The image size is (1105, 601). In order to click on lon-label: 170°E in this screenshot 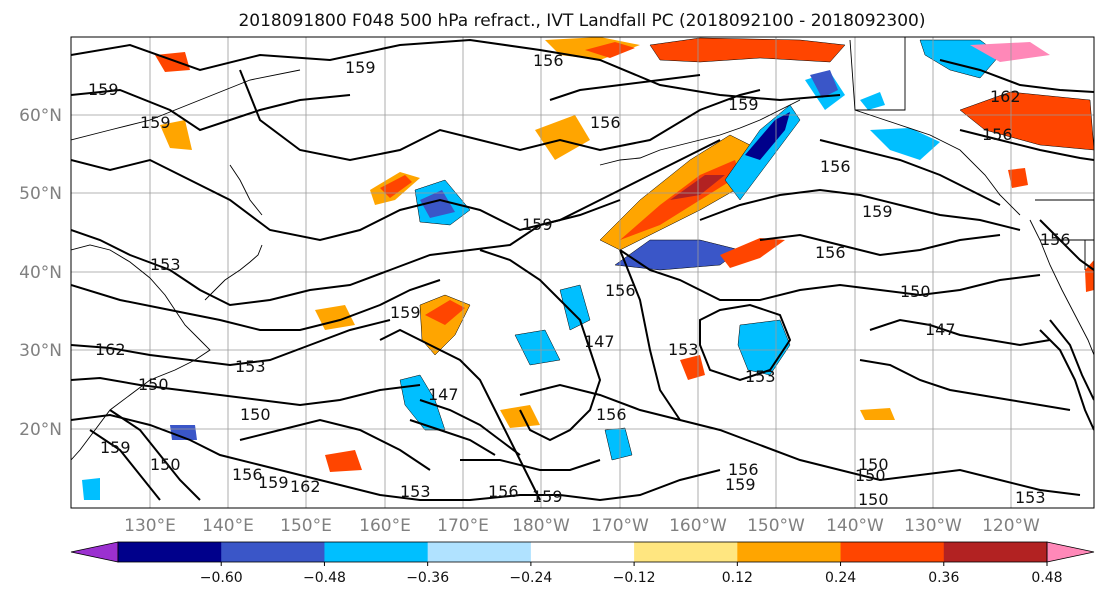, I will do `click(463, 526)`.